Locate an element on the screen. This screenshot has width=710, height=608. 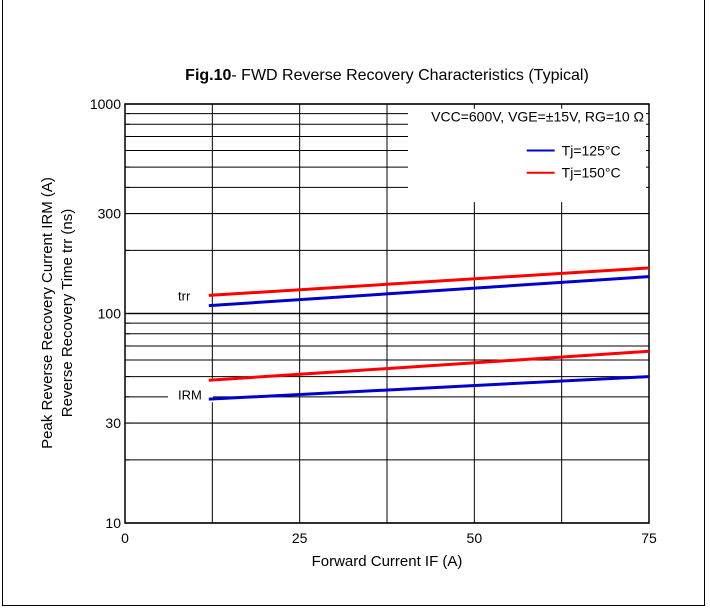
y-tick-label: 10 is located at coordinates (113, 523).